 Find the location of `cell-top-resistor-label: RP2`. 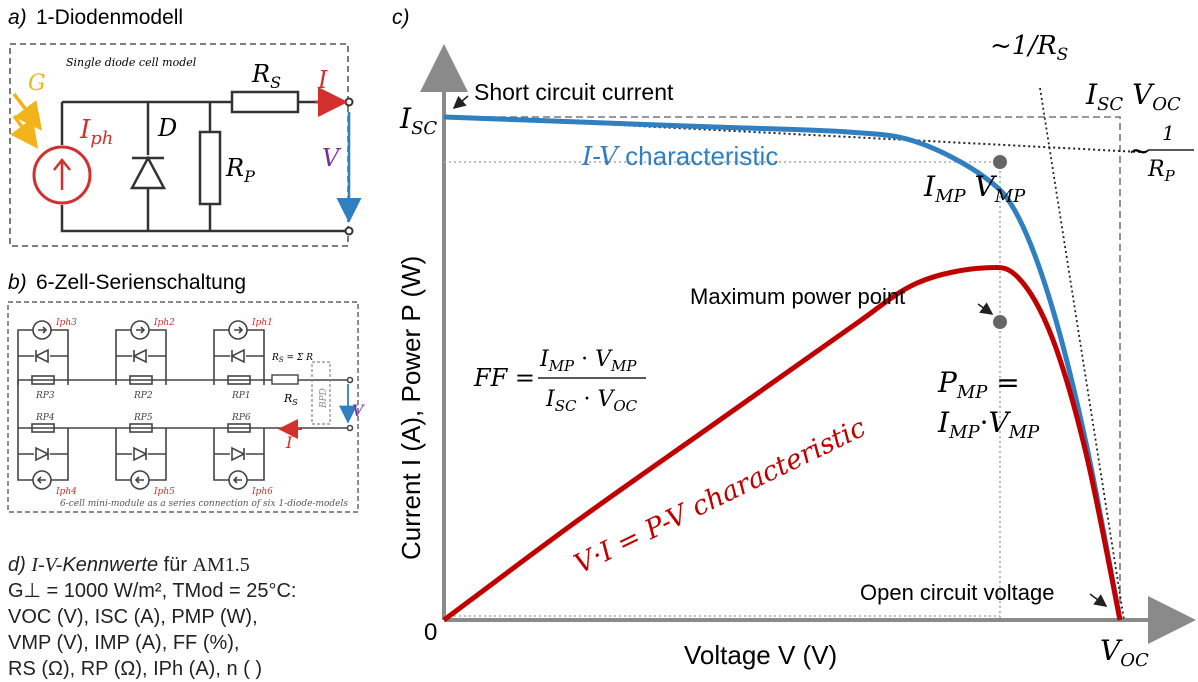

cell-top-resistor-label: RP2 is located at coordinates (143, 396).